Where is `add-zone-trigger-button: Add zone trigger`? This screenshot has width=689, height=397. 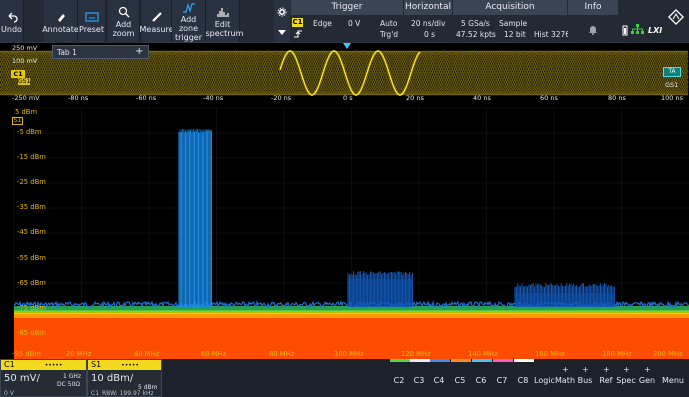 add-zone-trigger-button: Add zone trigger is located at coordinates (189, 21).